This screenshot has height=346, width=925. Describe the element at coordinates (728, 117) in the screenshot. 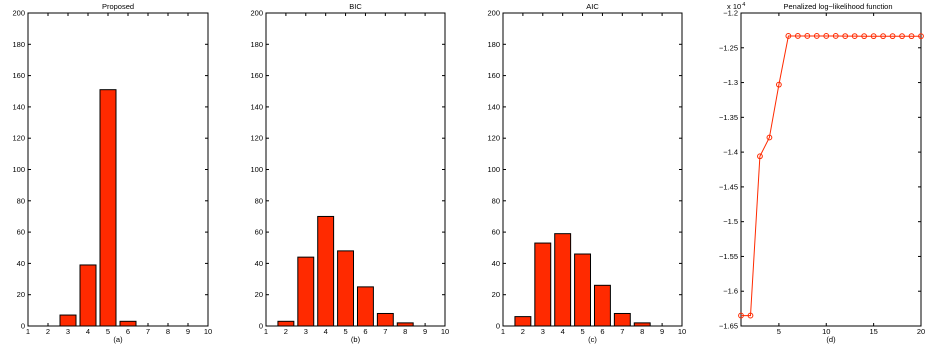

I see `y-tick-label: −1.35` at that location.